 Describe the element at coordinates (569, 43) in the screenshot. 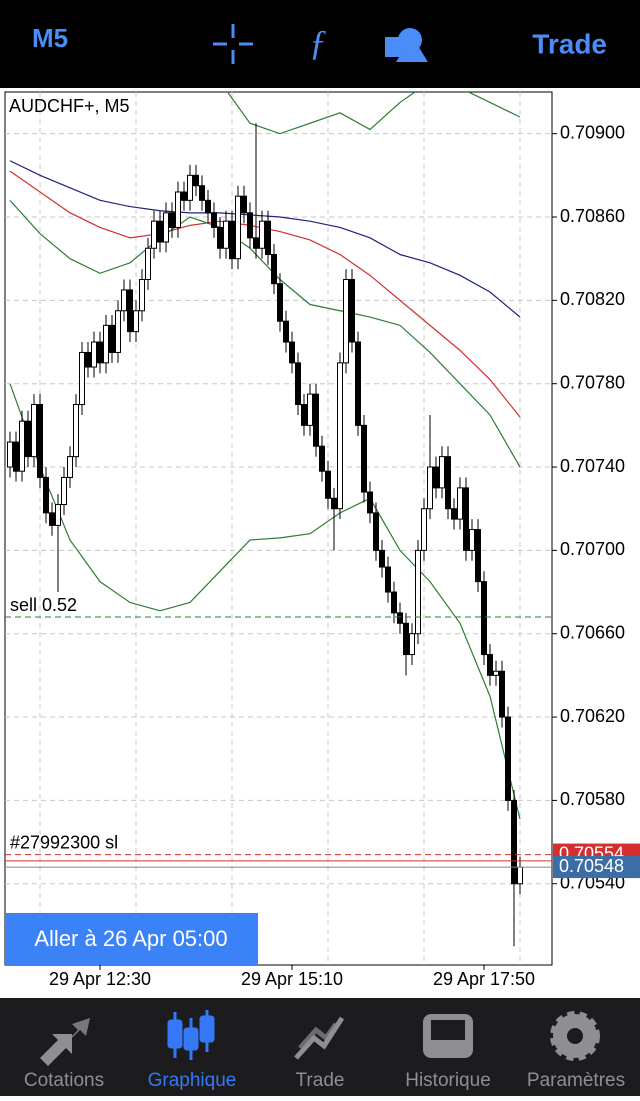

I see `trade-button: Trade` at that location.